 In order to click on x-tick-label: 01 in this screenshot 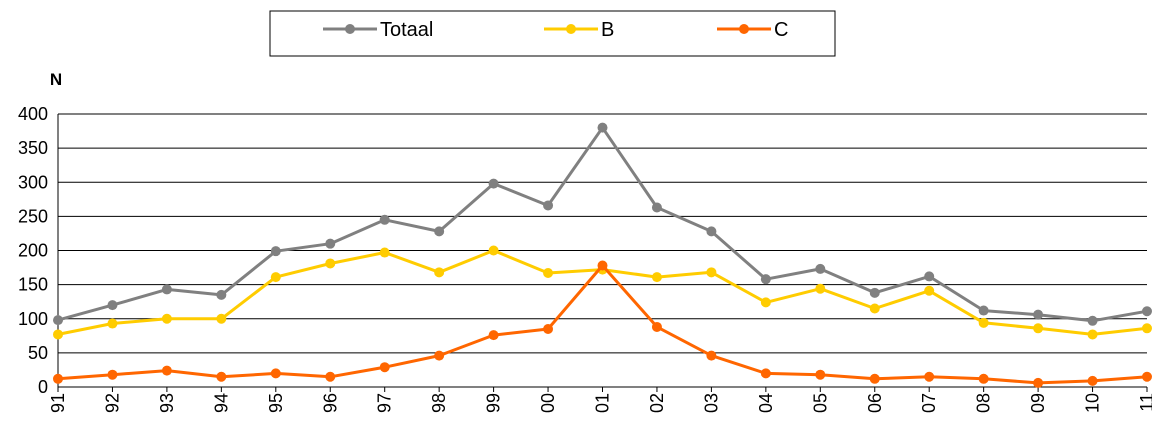, I will do `click(603, 403)`.